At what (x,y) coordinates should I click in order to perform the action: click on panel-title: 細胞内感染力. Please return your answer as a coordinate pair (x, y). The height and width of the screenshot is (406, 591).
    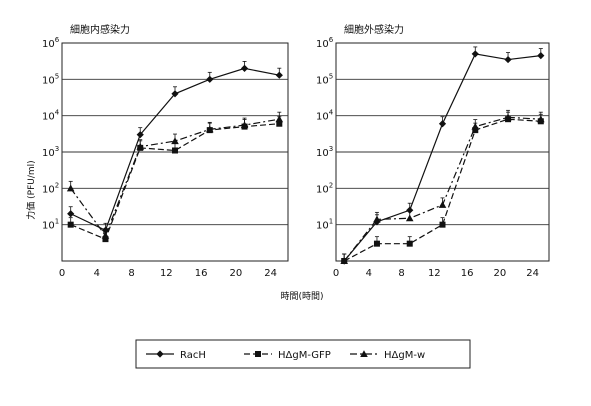
    Looking at the image, I should click on (100, 29).